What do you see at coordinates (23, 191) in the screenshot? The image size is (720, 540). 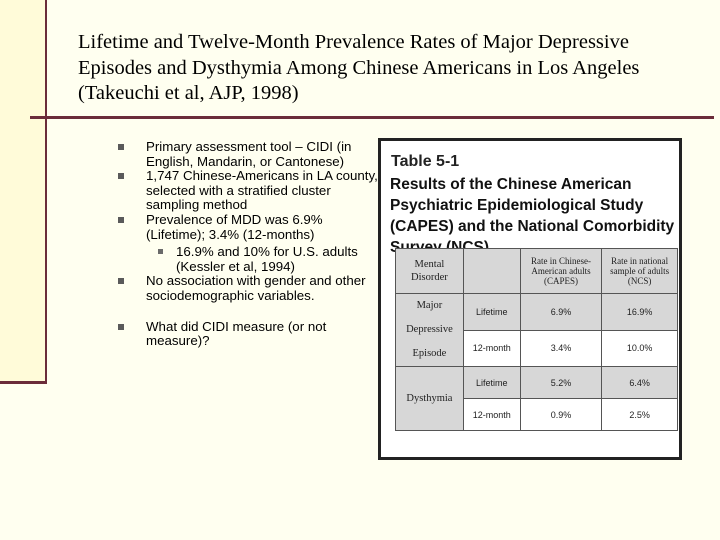 I see `left-accent-bar` at bounding box center [23, 191].